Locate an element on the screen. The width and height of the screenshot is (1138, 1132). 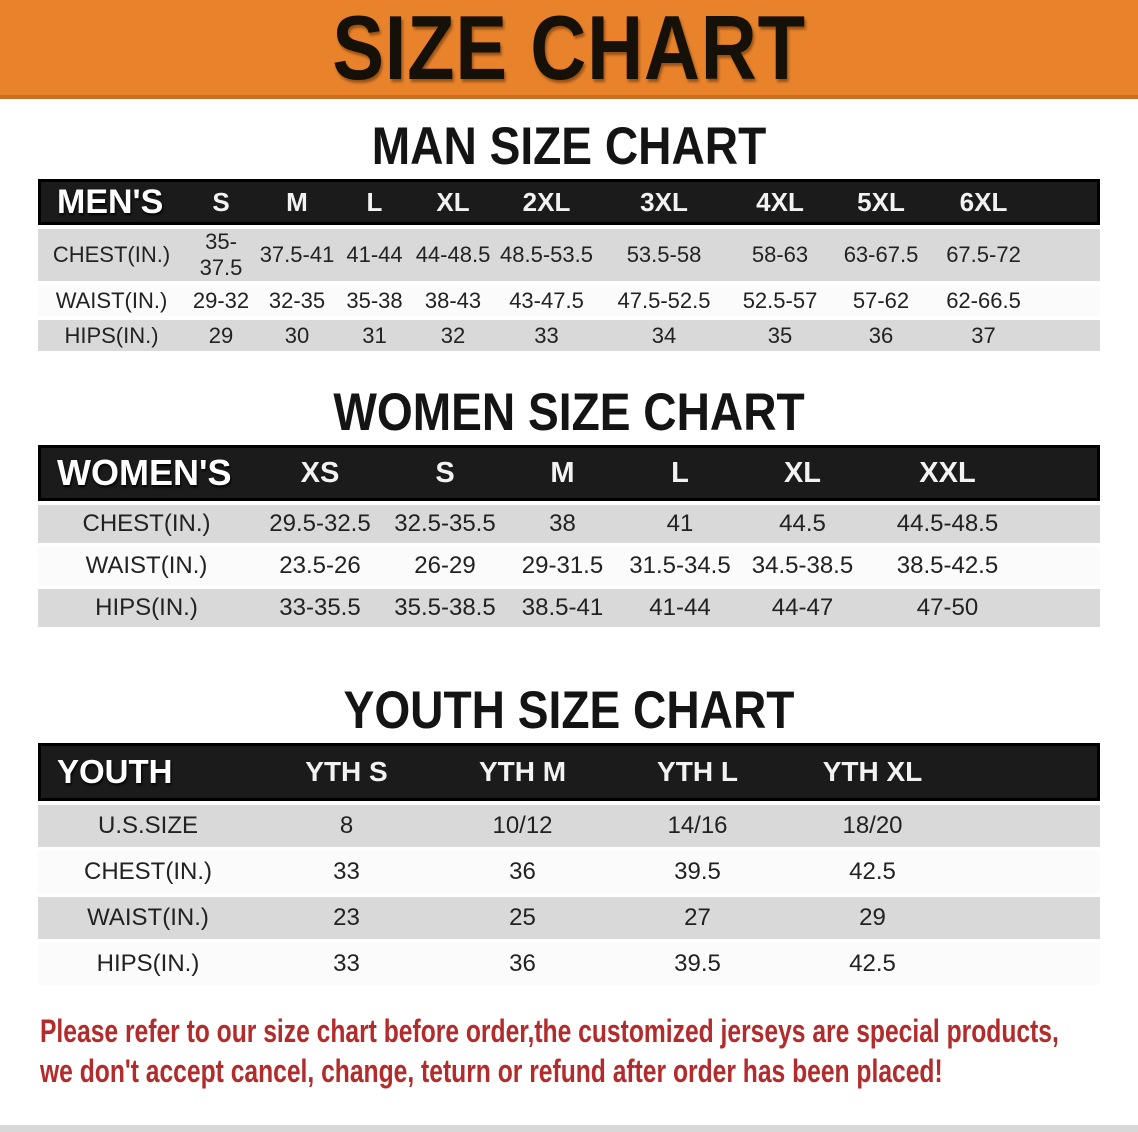
size-value: 32 is located at coordinates (453, 335).